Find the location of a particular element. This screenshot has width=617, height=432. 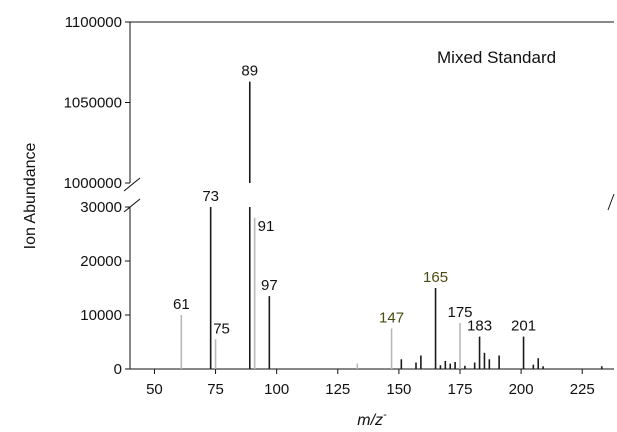

annotation-label: Mixed Standard is located at coordinates (496, 57).